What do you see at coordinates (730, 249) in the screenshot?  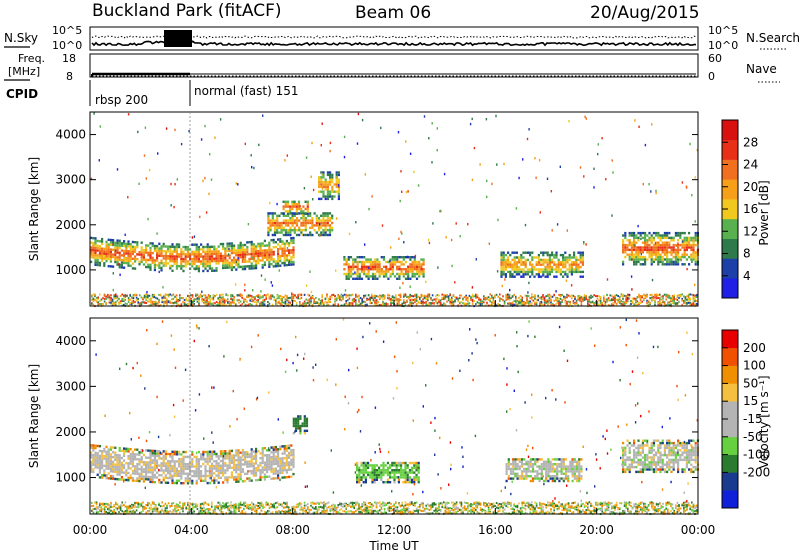 I see `colorbar-segment` at bounding box center [730, 249].